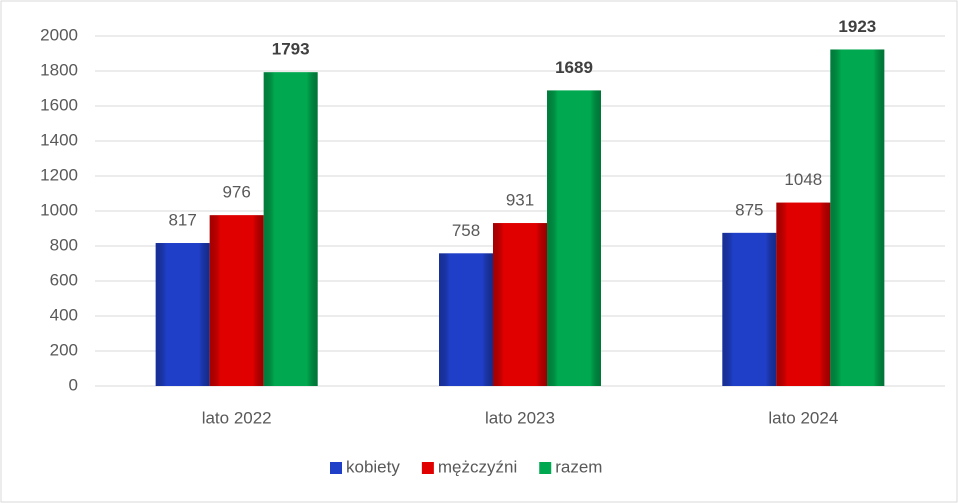 Image resolution: width=958 pixels, height=503 pixels. I want to click on x-tick-label: lato 2023, so click(520, 417).